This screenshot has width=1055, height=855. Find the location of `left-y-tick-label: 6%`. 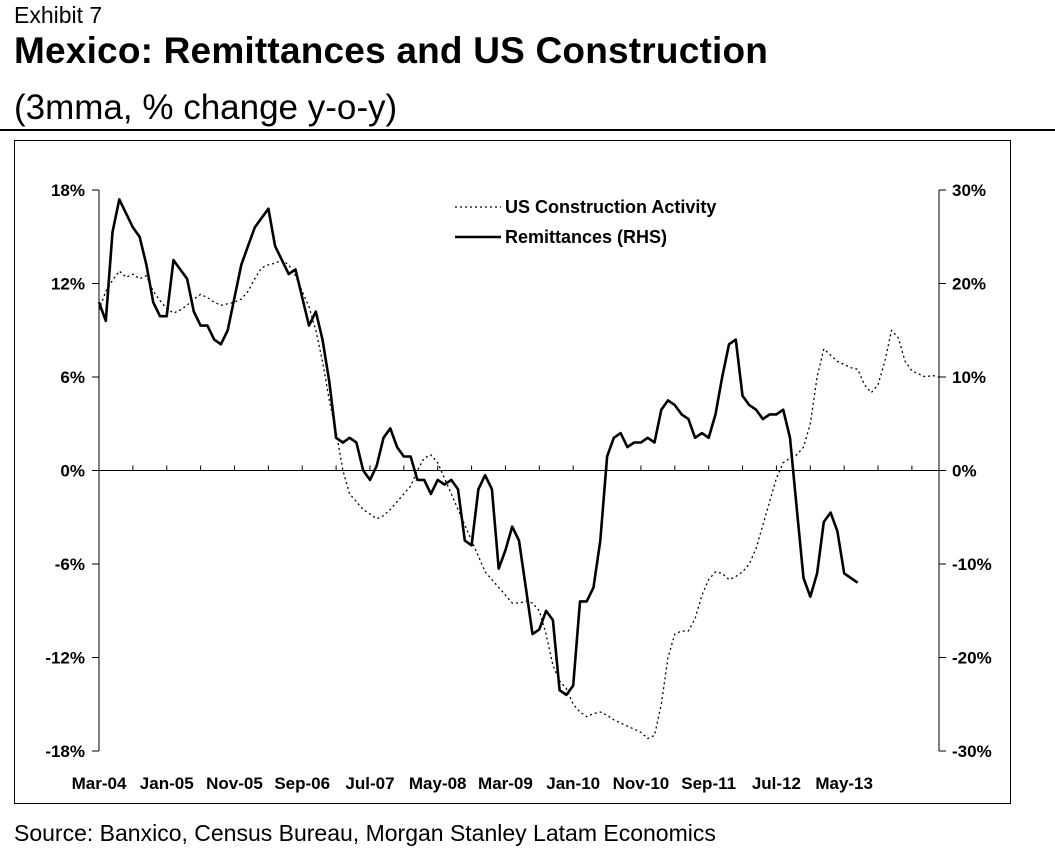

left-y-tick-label: 6% is located at coordinates (72, 377).